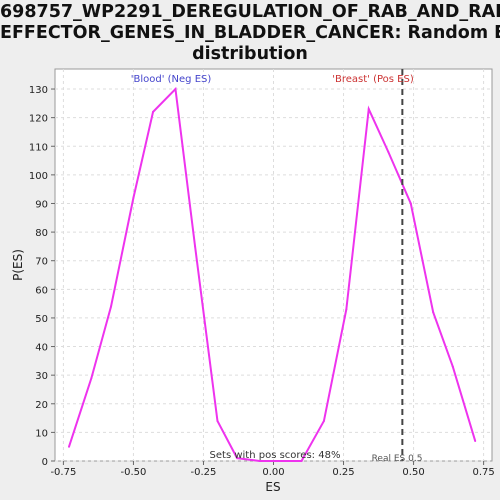  What do you see at coordinates (273, 472) in the screenshot?
I see `x-tick-label: 0.00` at bounding box center [273, 472].